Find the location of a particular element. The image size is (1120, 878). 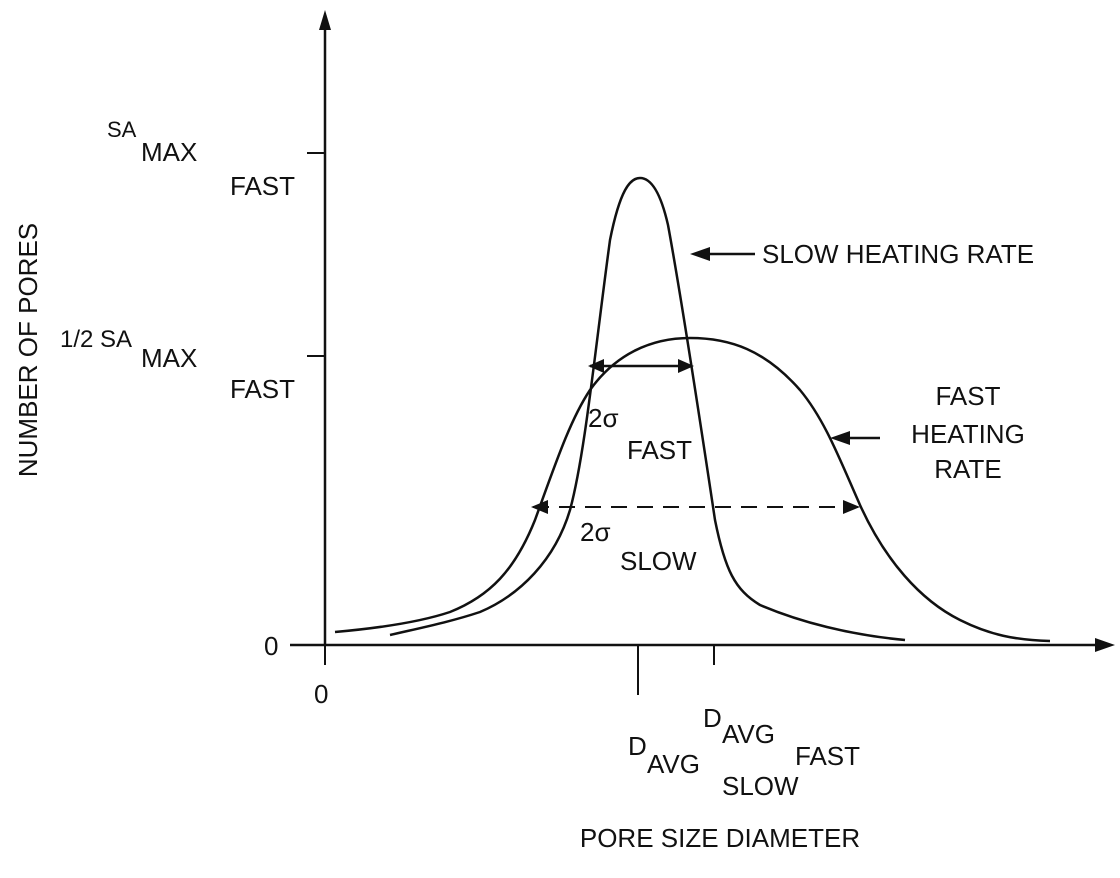

sigma-fast-arrowhead-left is located at coordinates (596, 366).